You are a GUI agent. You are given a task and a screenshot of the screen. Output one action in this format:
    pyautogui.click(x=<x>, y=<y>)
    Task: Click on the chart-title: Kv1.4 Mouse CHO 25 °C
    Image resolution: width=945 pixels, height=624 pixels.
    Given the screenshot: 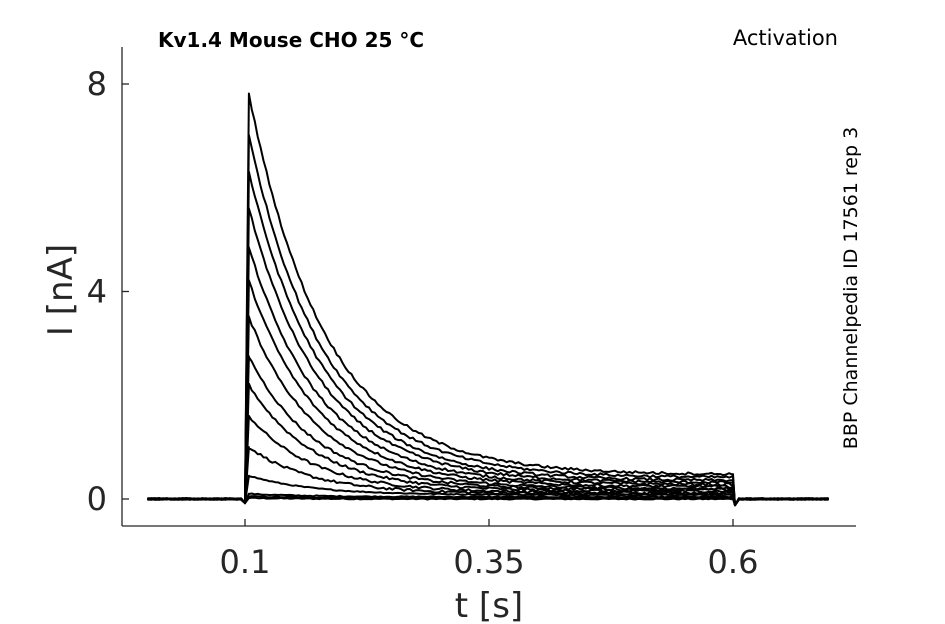 What is the action you would take?
    pyautogui.click(x=291, y=40)
    